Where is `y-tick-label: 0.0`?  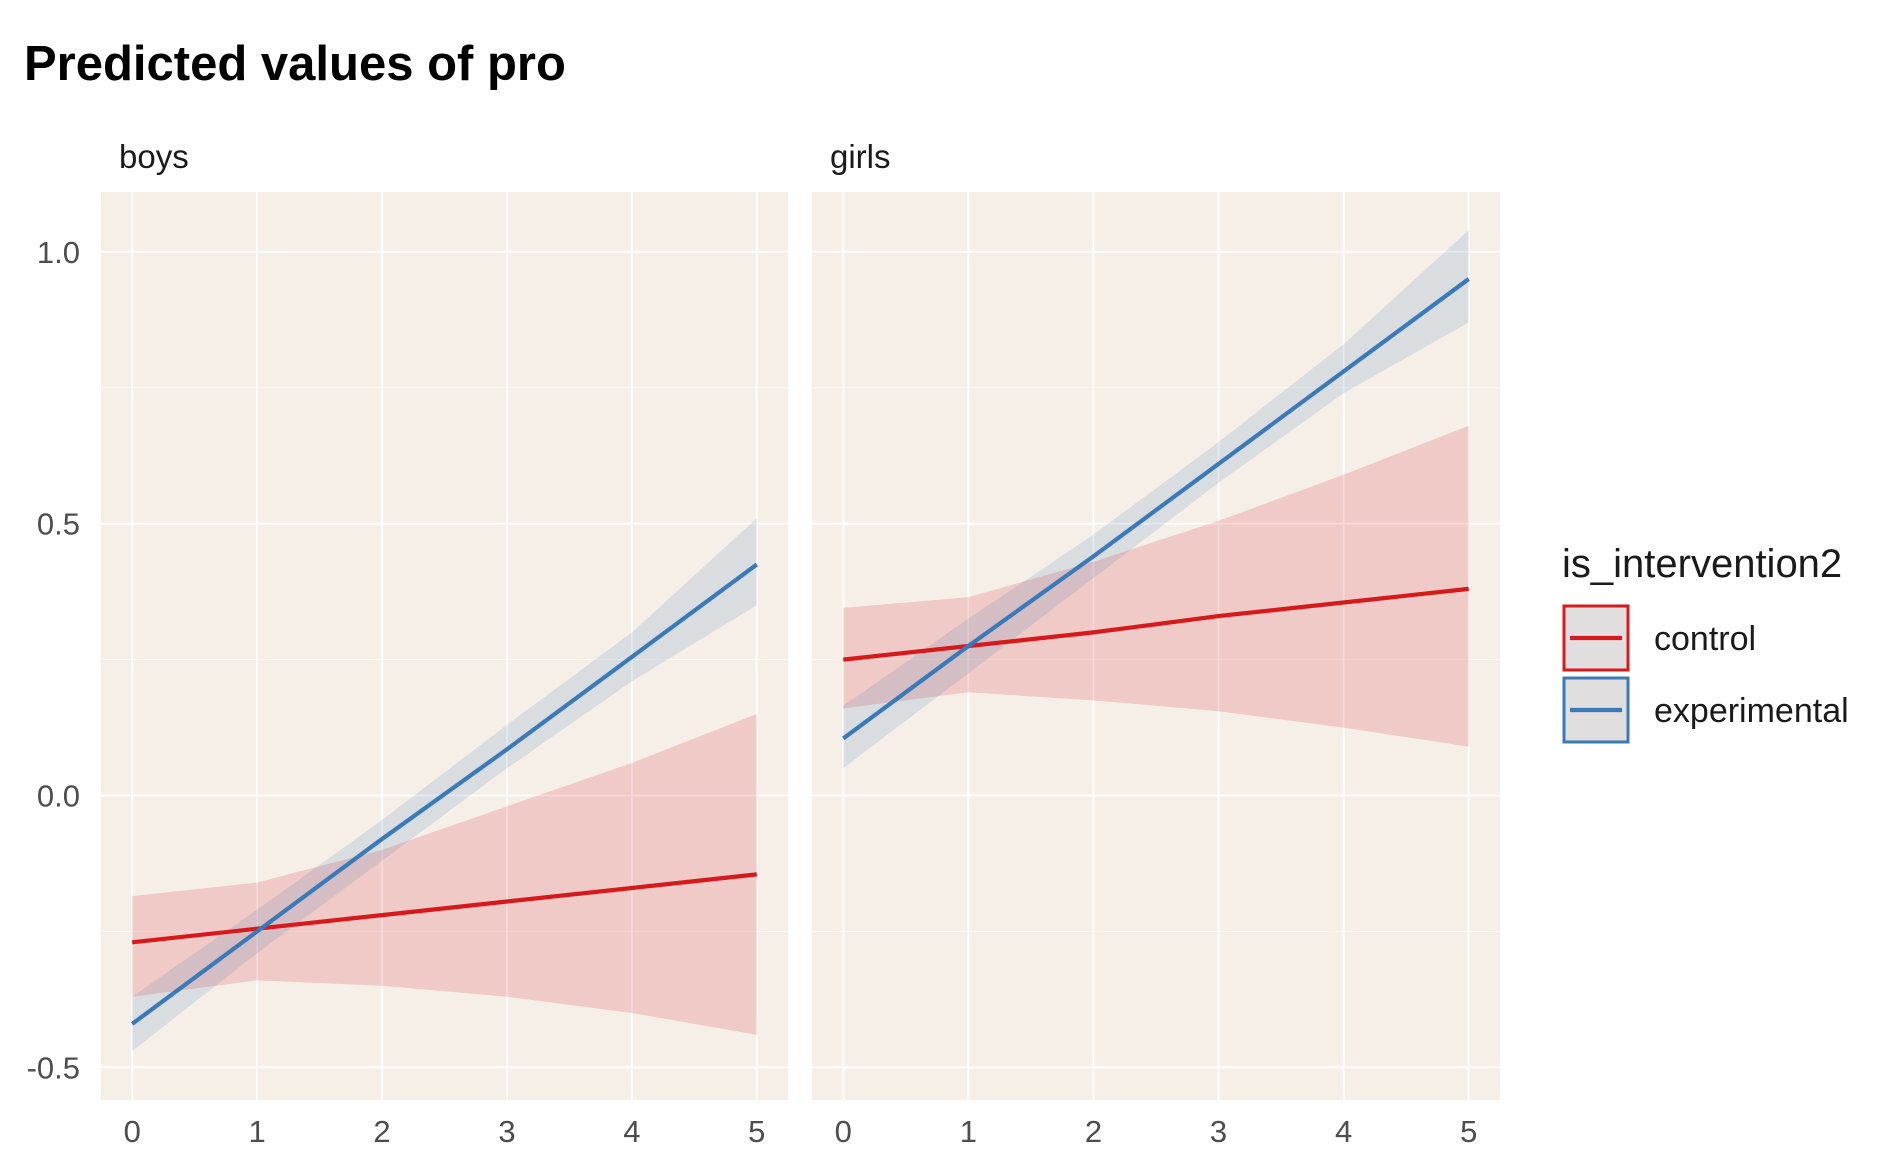 y-tick-label: 0.0 is located at coordinates (58, 796).